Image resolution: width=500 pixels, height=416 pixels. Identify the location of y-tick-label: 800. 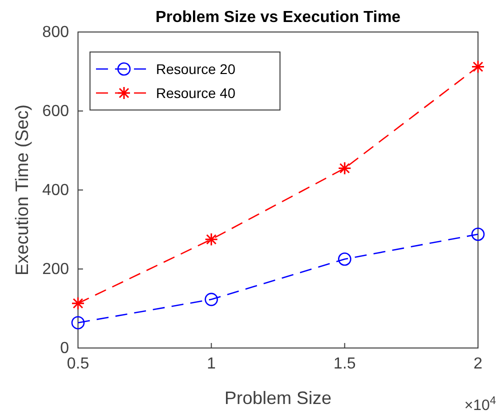
(56, 33).